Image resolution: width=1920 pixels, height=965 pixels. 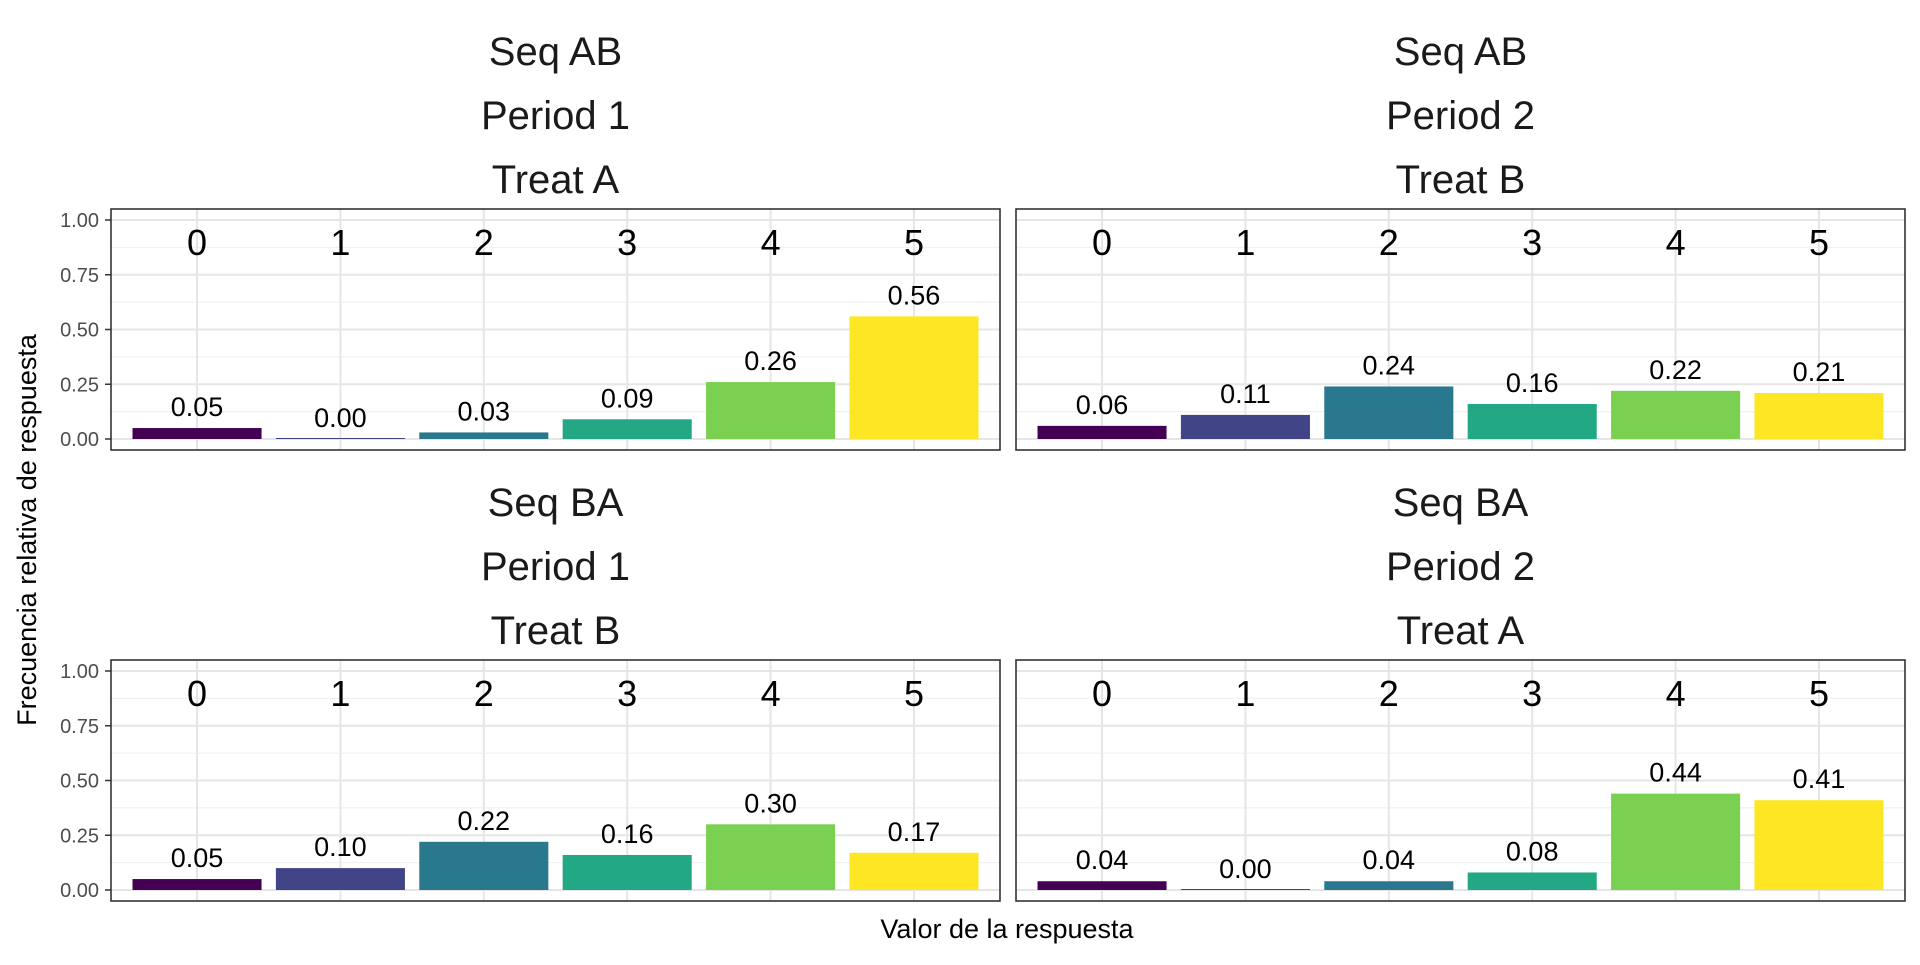 What do you see at coordinates (340, 847) in the screenshot?
I see `bar-value-label: 0.10` at bounding box center [340, 847].